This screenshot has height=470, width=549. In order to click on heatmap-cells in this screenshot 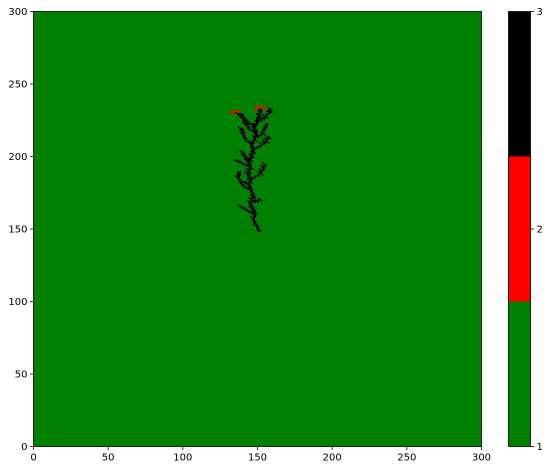, I will do `click(251, 169)`.